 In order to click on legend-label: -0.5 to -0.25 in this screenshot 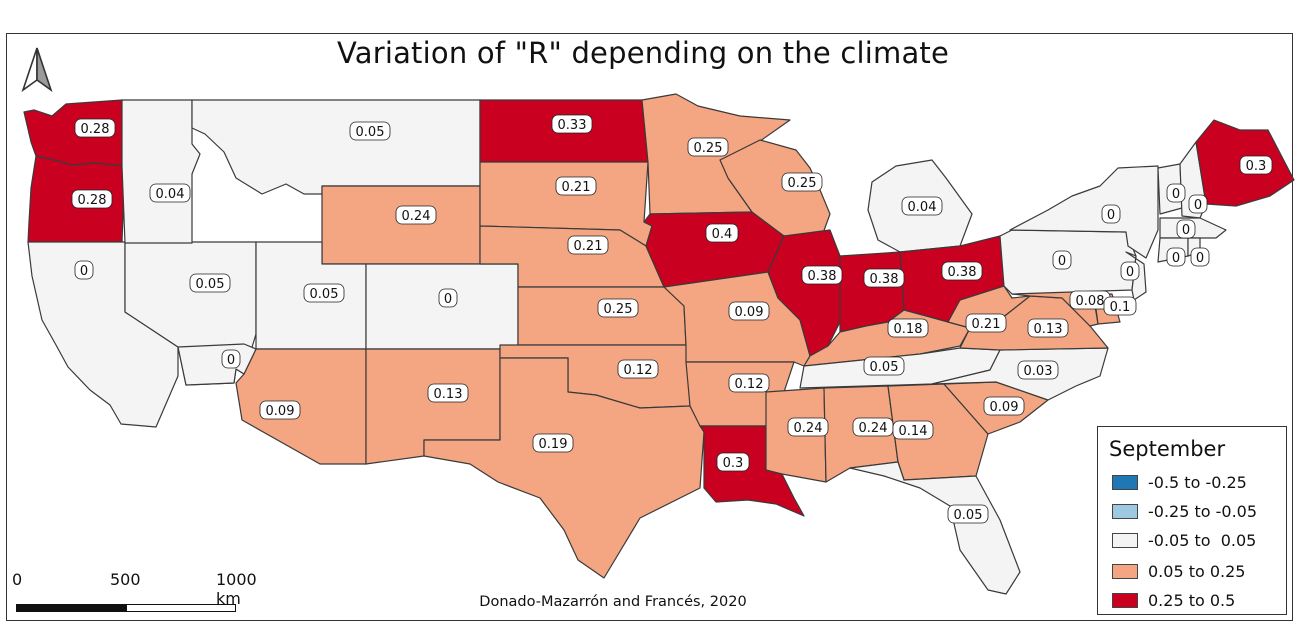, I will do `click(1197, 482)`.